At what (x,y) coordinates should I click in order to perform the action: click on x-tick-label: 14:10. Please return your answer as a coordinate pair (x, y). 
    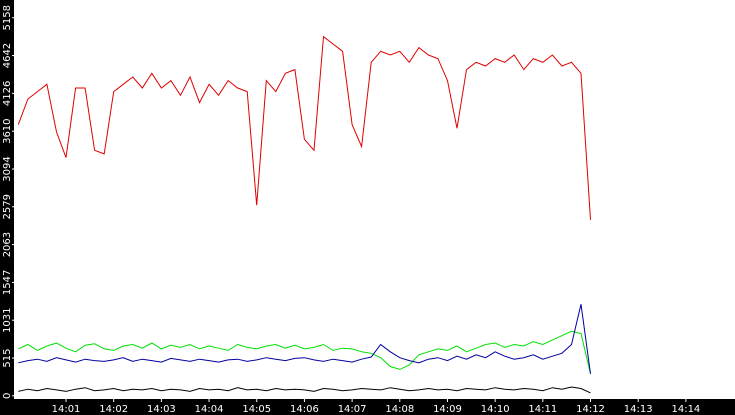
    Looking at the image, I should click on (495, 409).